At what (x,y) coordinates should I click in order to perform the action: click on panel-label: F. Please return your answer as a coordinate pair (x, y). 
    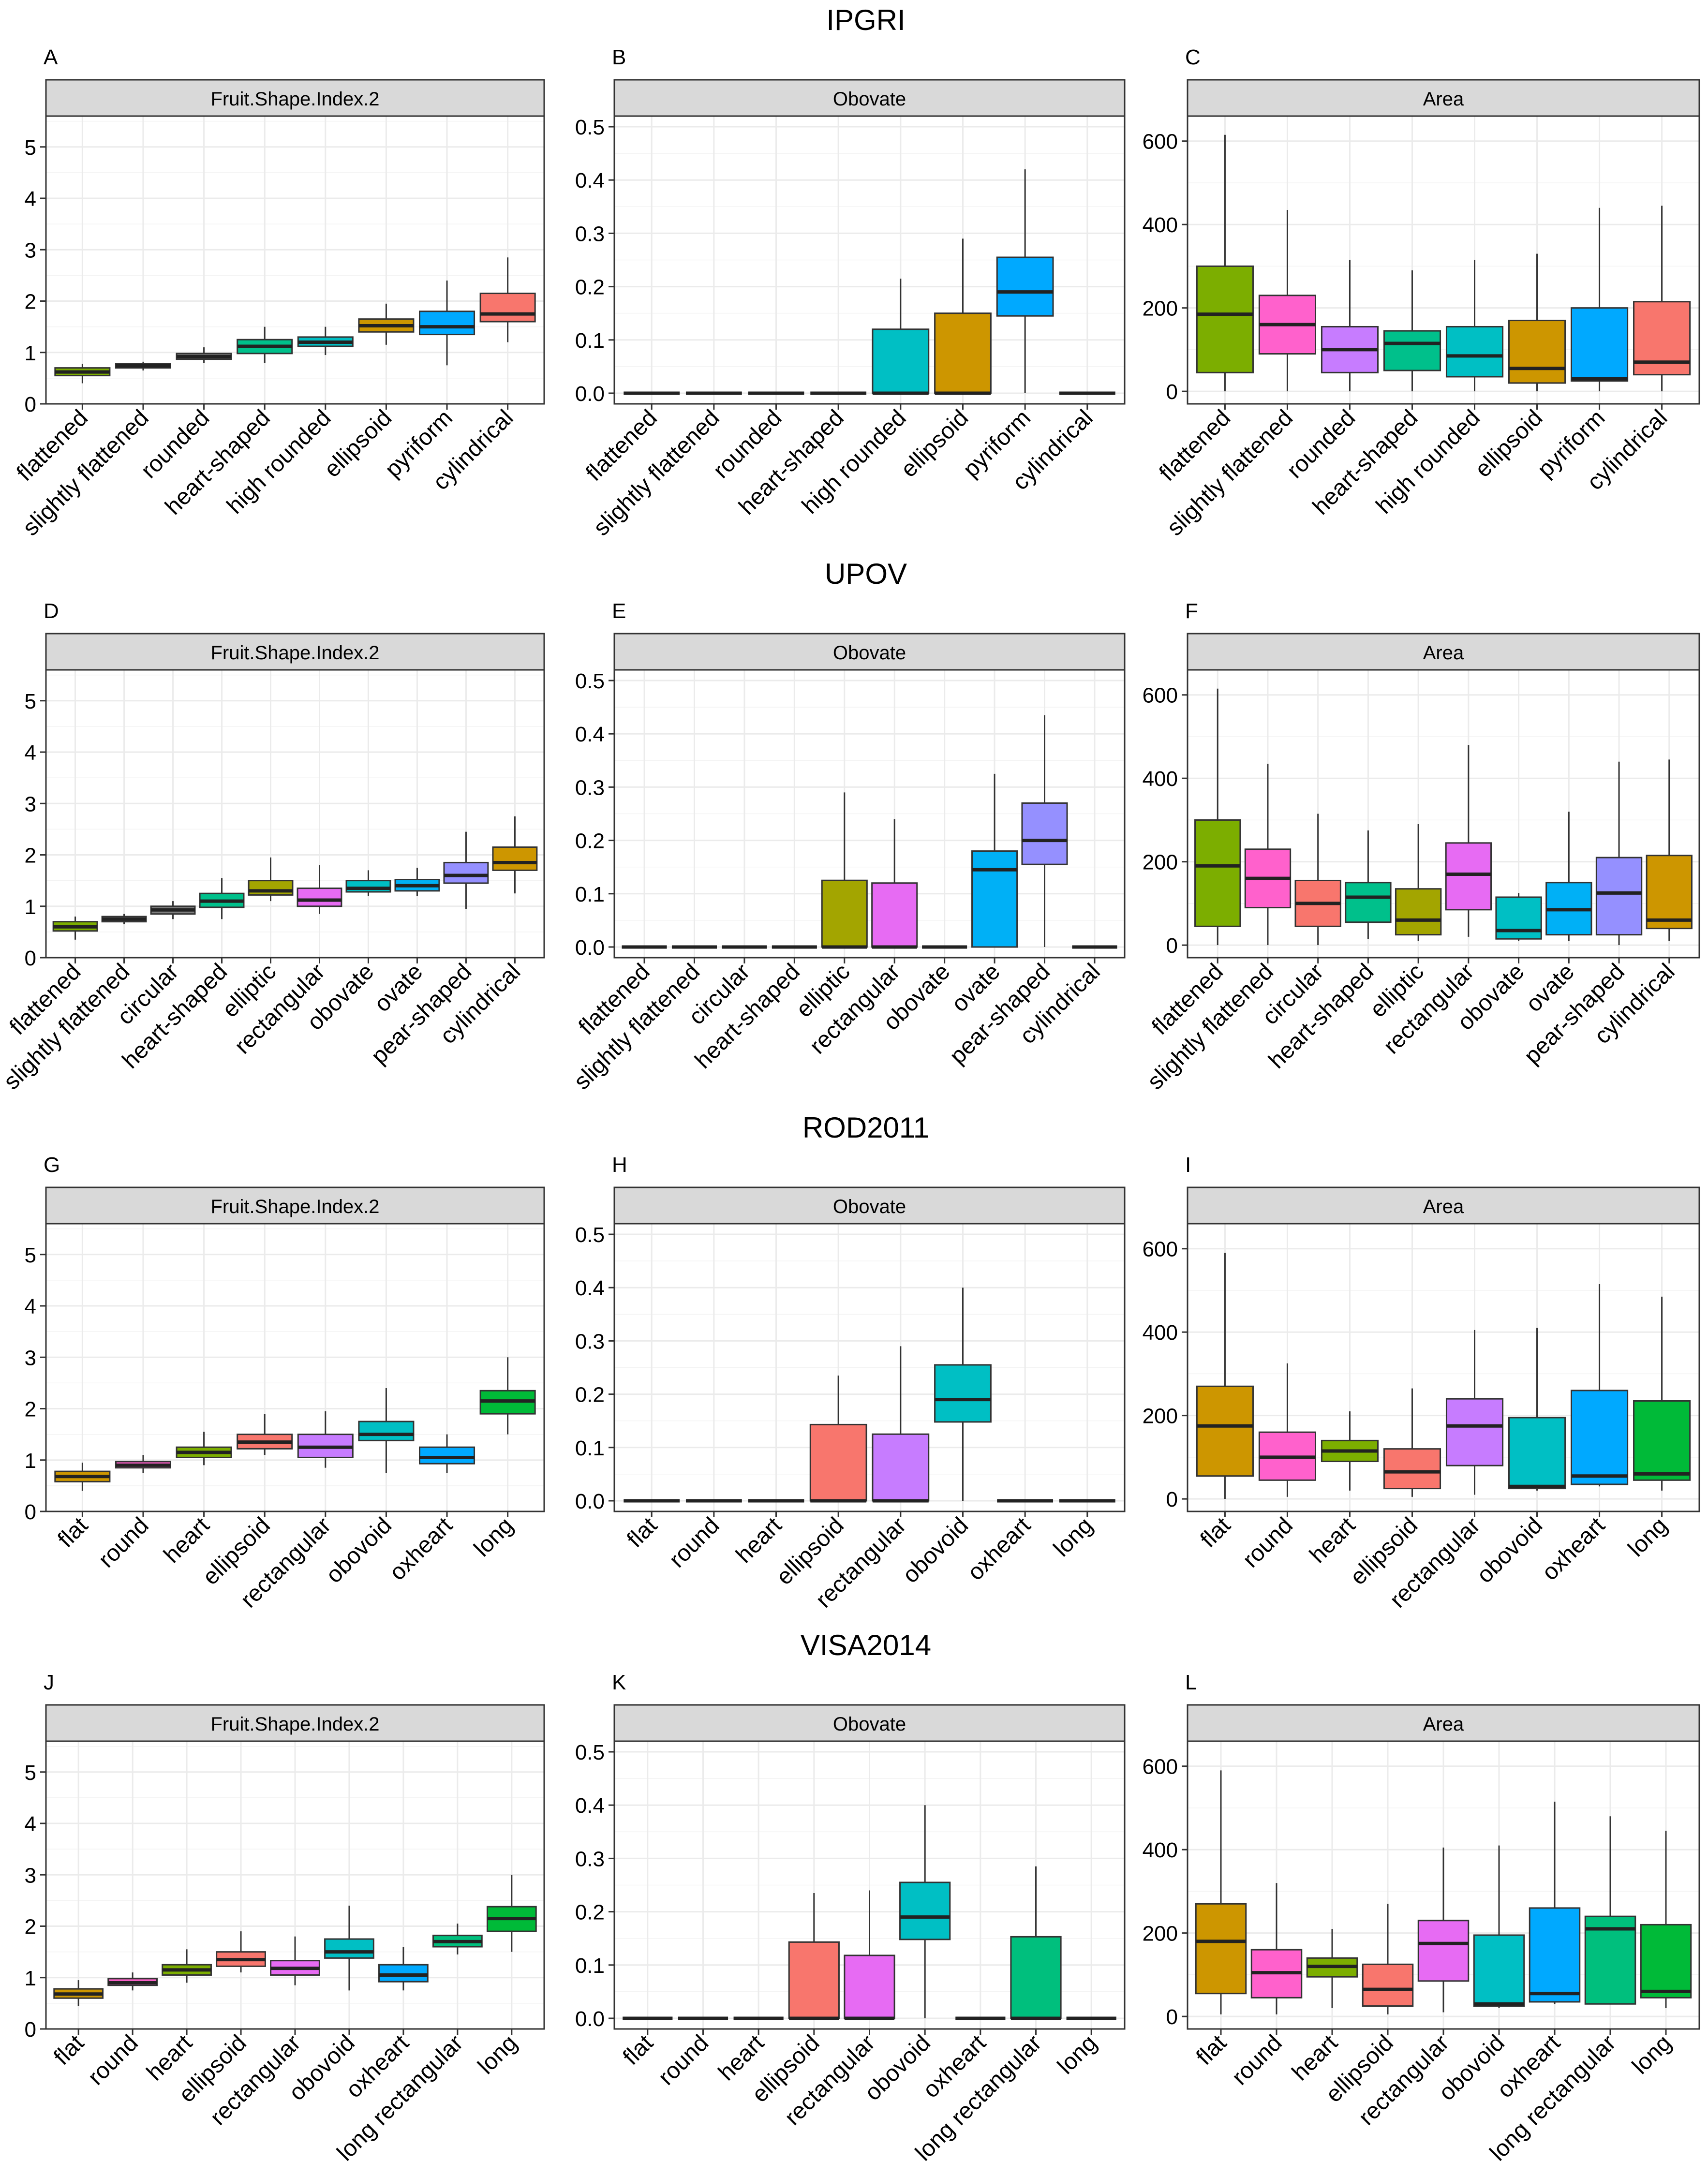
    Looking at the image, I should click on (1191, 611).